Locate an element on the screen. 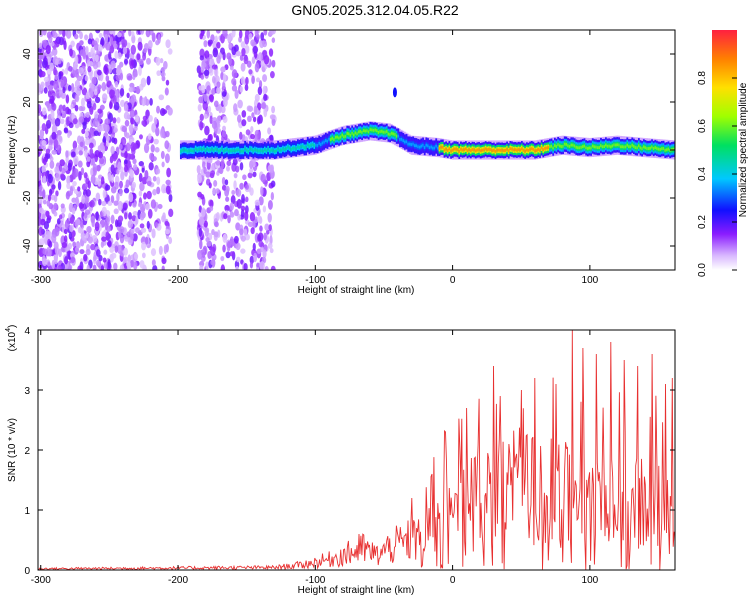 The height and width of the screenshot is (600, 750). colorbar-tick-label: 0.4 is located at coordinates (702, 174).